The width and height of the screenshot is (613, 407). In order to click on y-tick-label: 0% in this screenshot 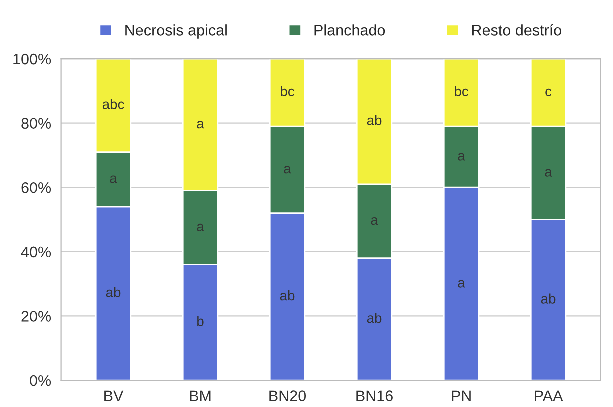, I will do `click(41, 380)`.